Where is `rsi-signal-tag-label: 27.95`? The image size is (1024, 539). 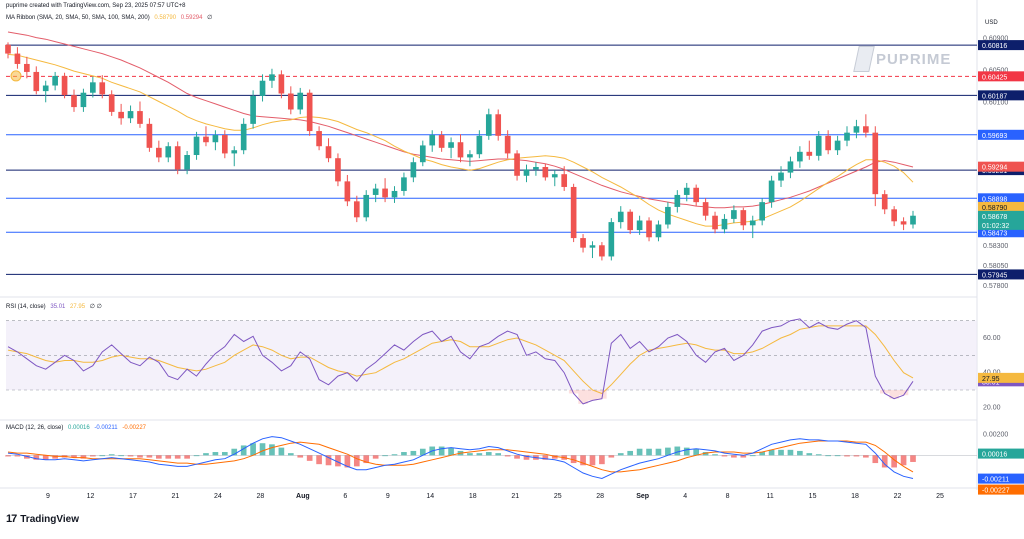
rsi-signal-tag-label: 27.95 is located at coordinates (991, 379).